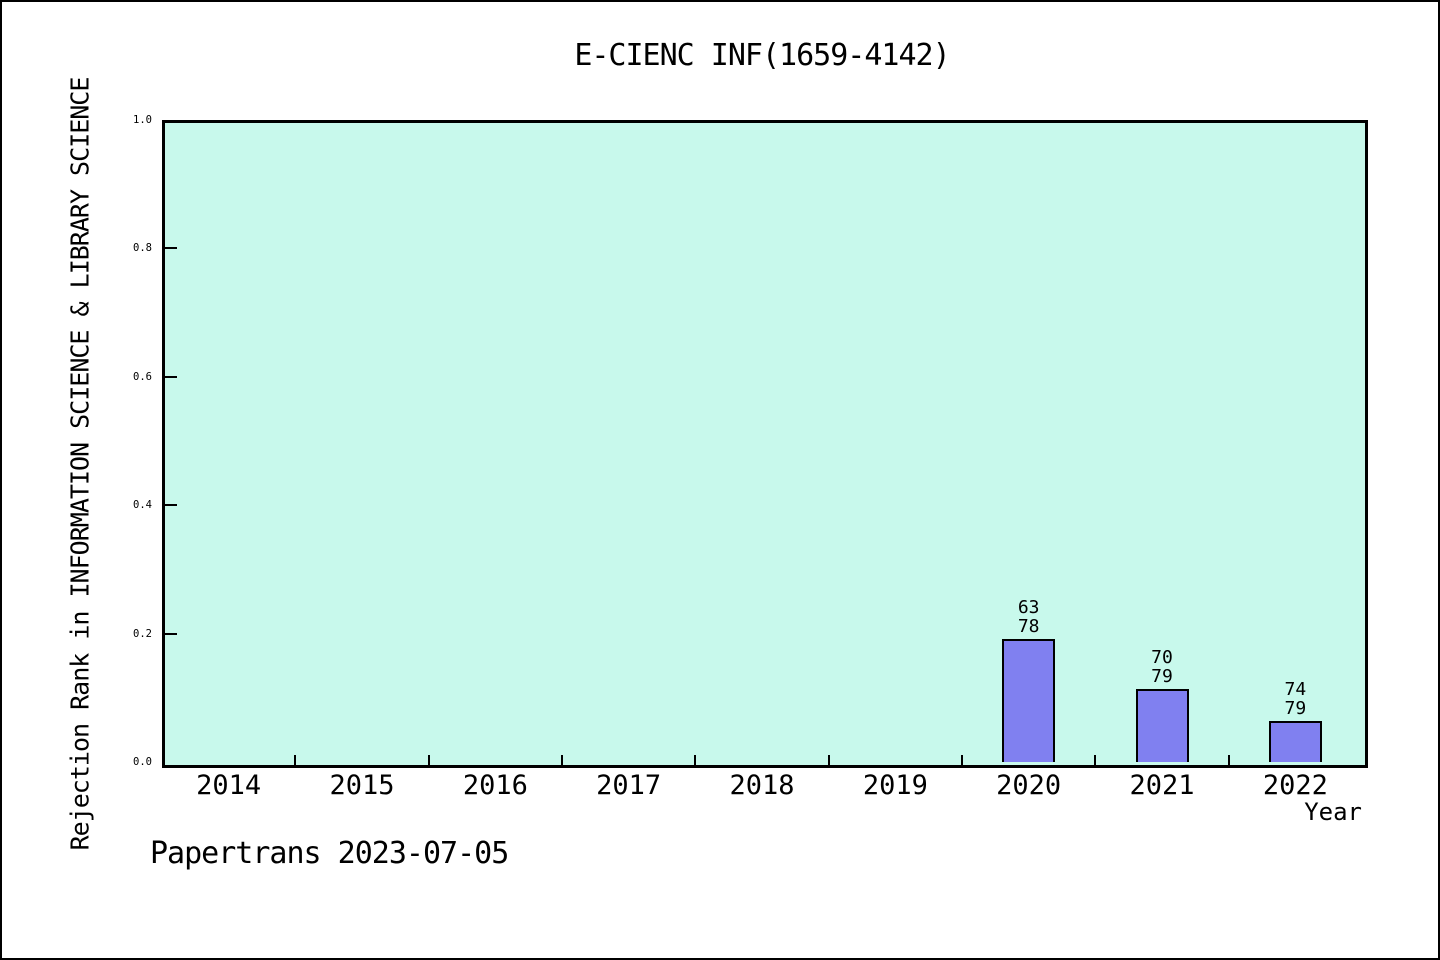 This screenshot has height=960, width=1440. I want to click on x-category-label: 2017, so click(629, 785).